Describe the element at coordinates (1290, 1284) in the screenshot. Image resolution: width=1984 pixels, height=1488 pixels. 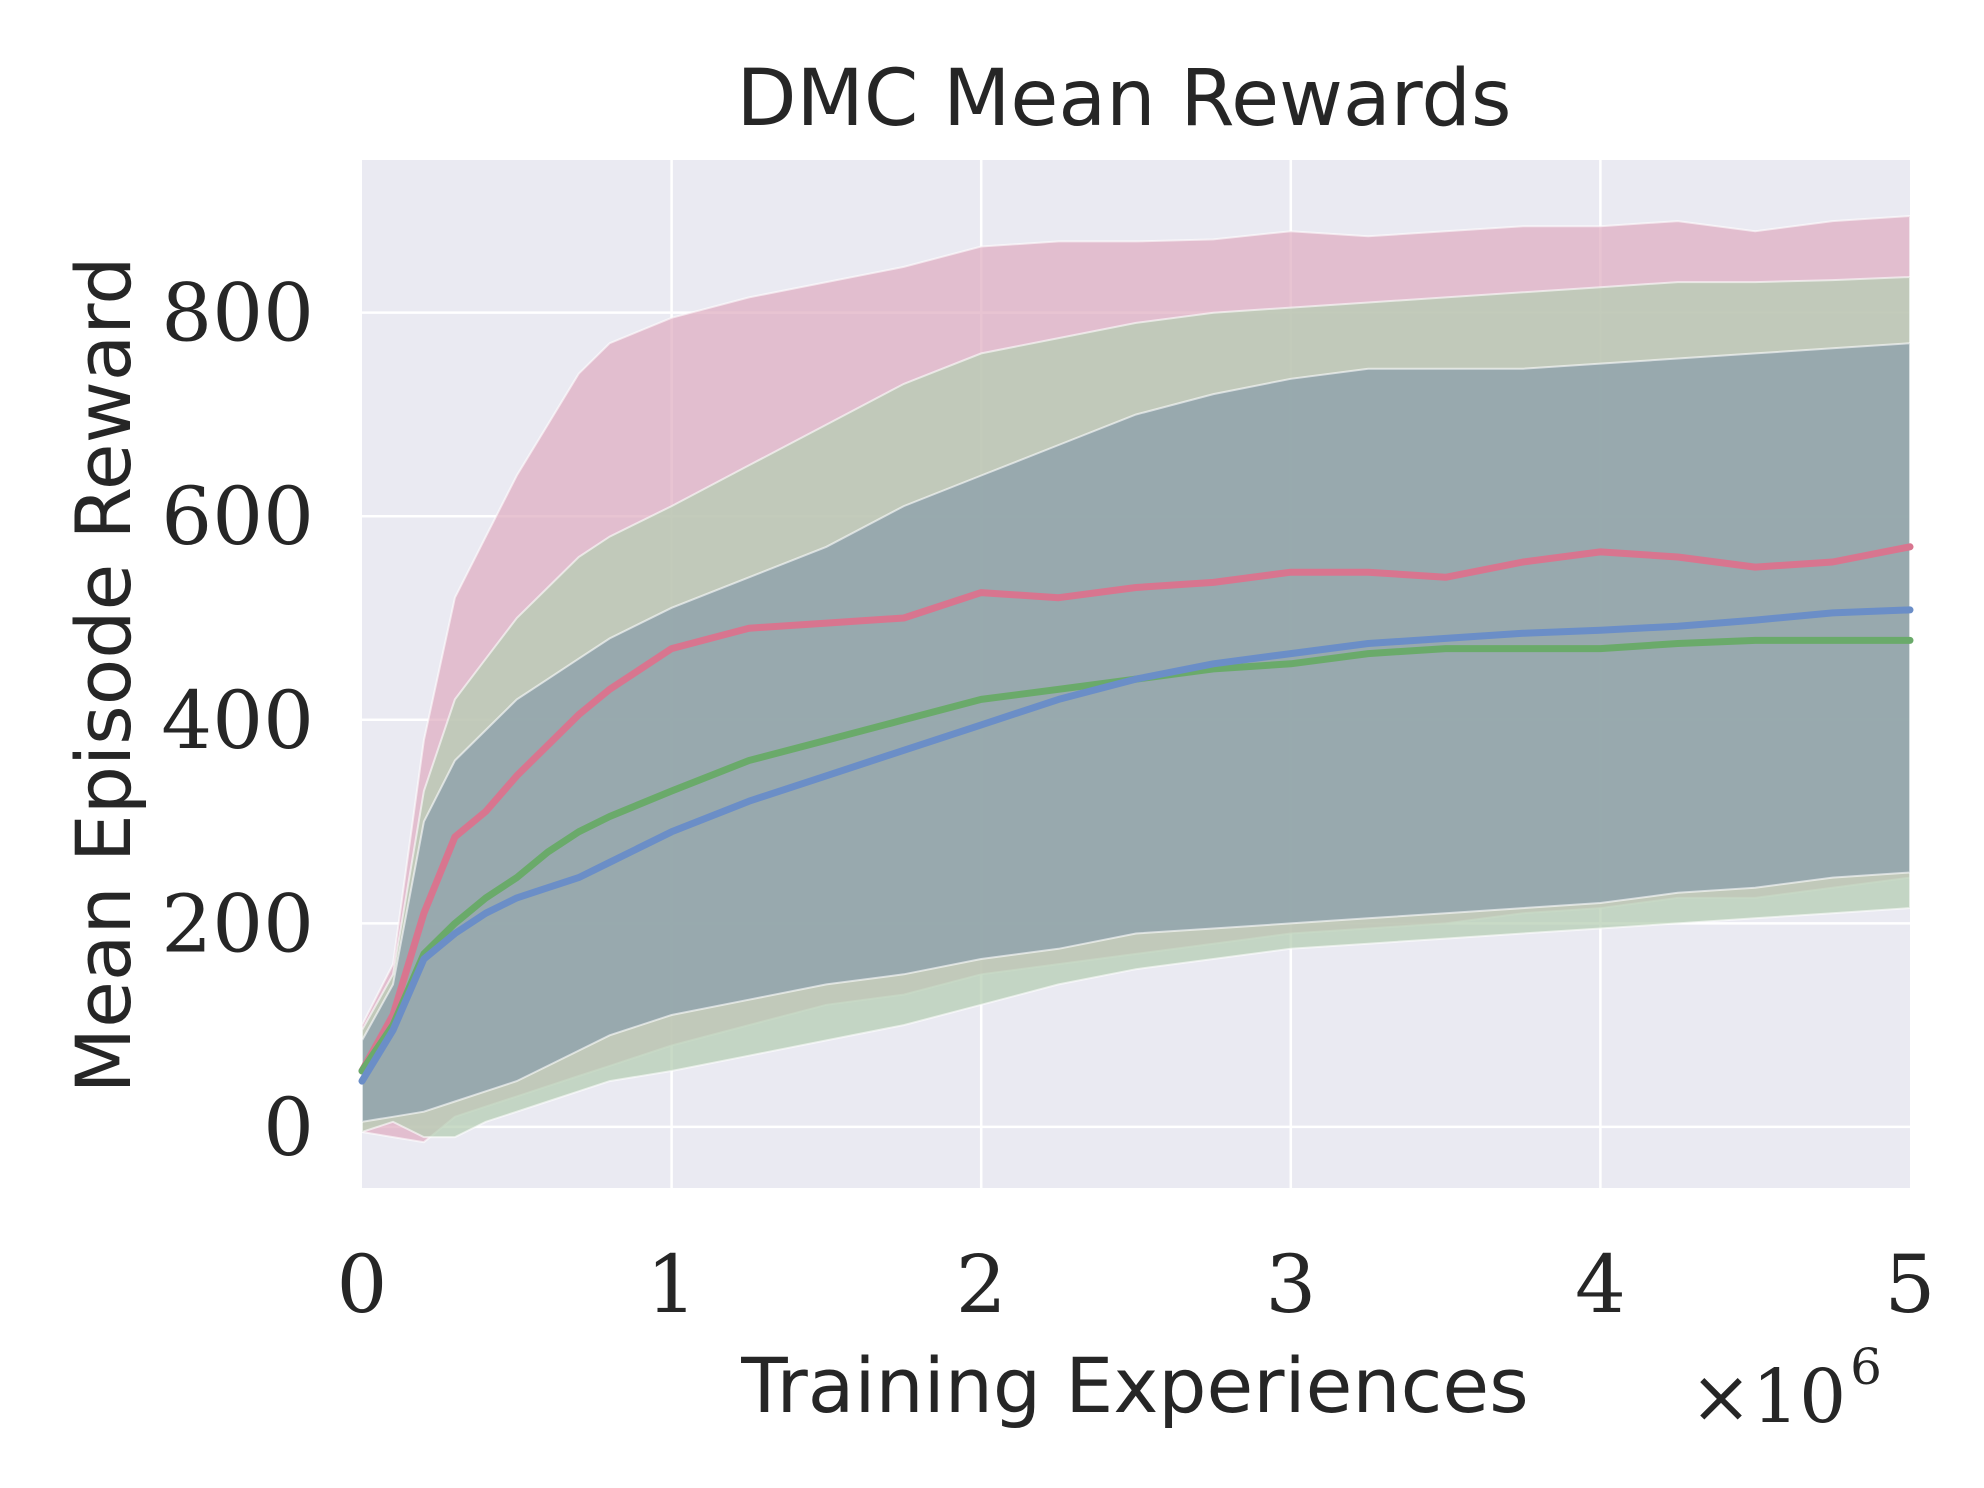
I see `x-tick-label-3: 3` at that location.